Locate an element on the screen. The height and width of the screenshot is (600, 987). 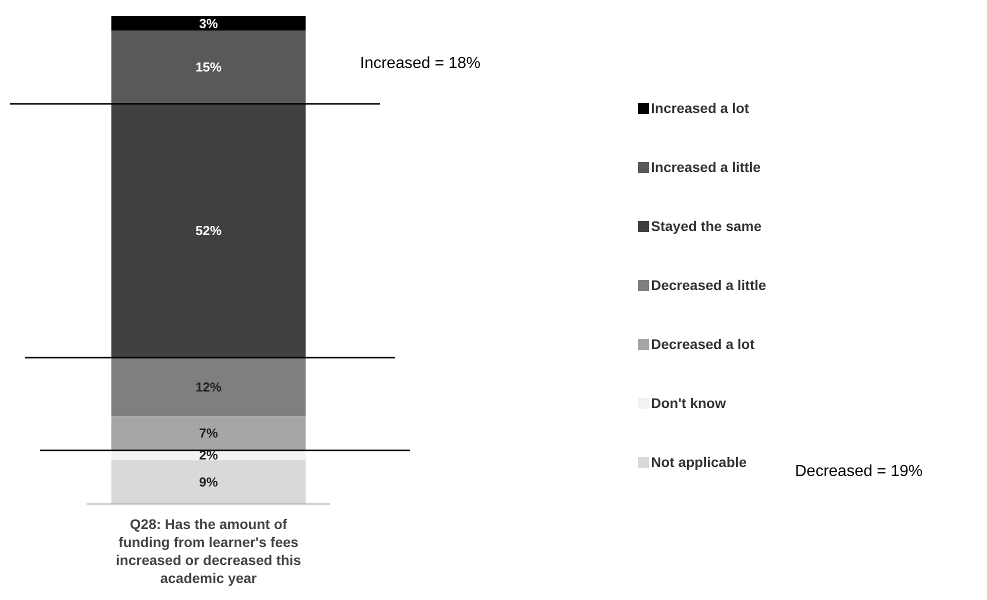
legend-label: Decreased a little is located at coordinates (708, 285).